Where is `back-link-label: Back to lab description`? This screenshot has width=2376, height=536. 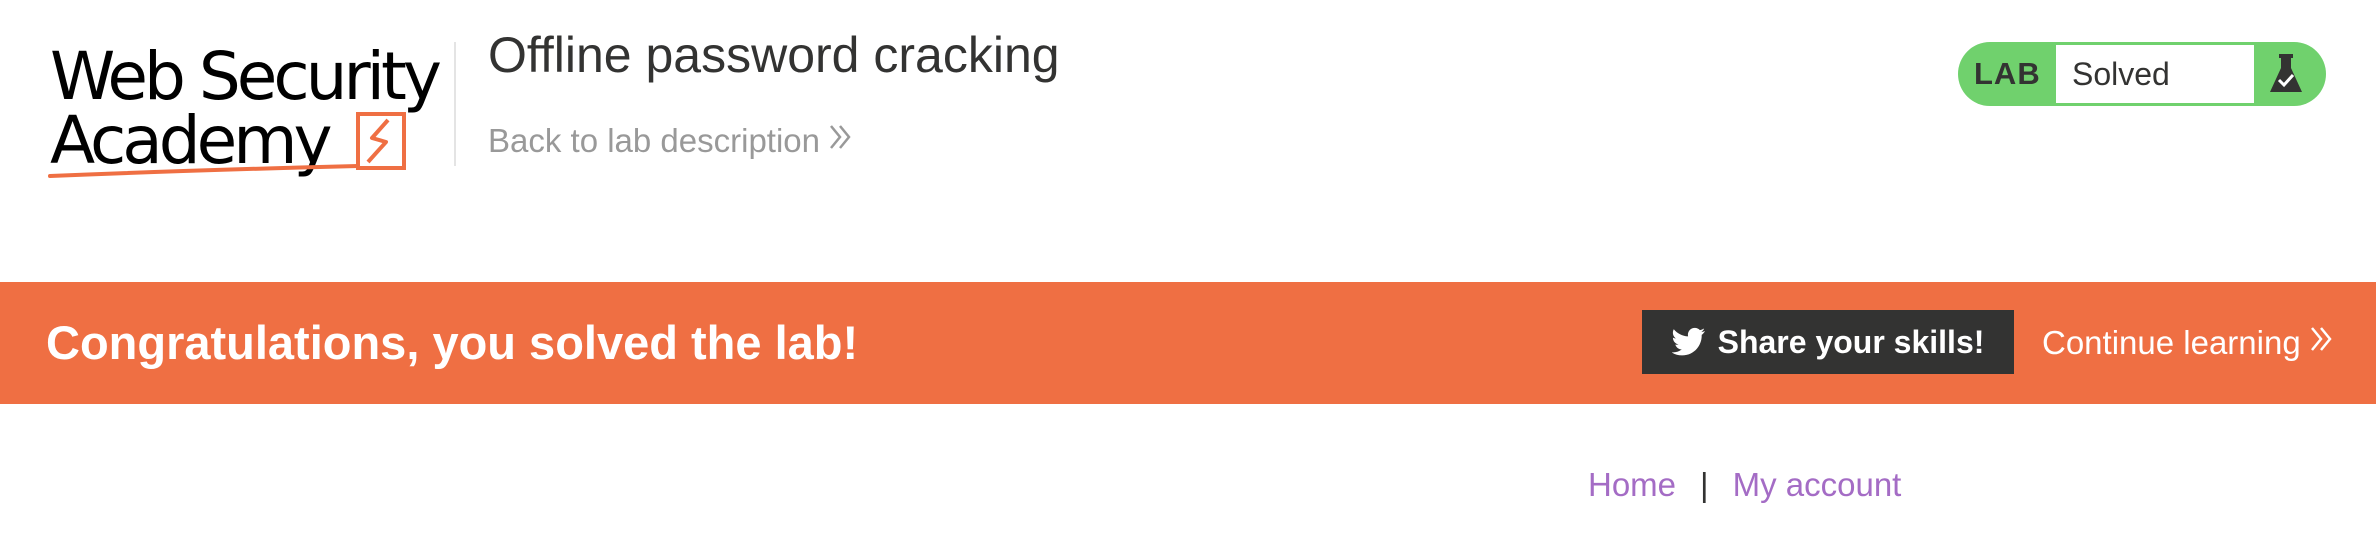 back-link-label: Back to lab description is located at coordinates (654, 140).